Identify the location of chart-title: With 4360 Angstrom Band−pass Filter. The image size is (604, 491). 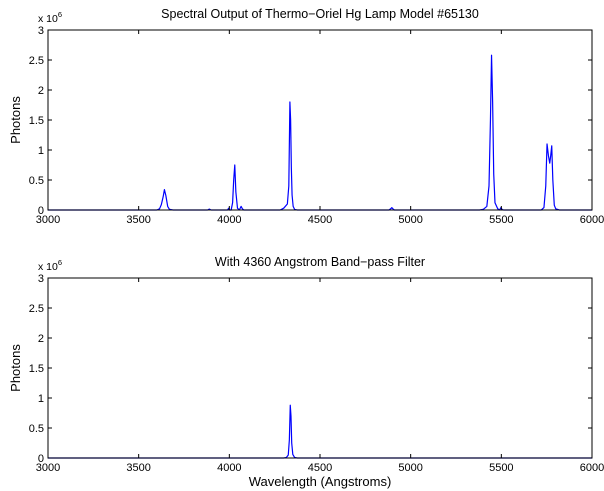
(320, 262).